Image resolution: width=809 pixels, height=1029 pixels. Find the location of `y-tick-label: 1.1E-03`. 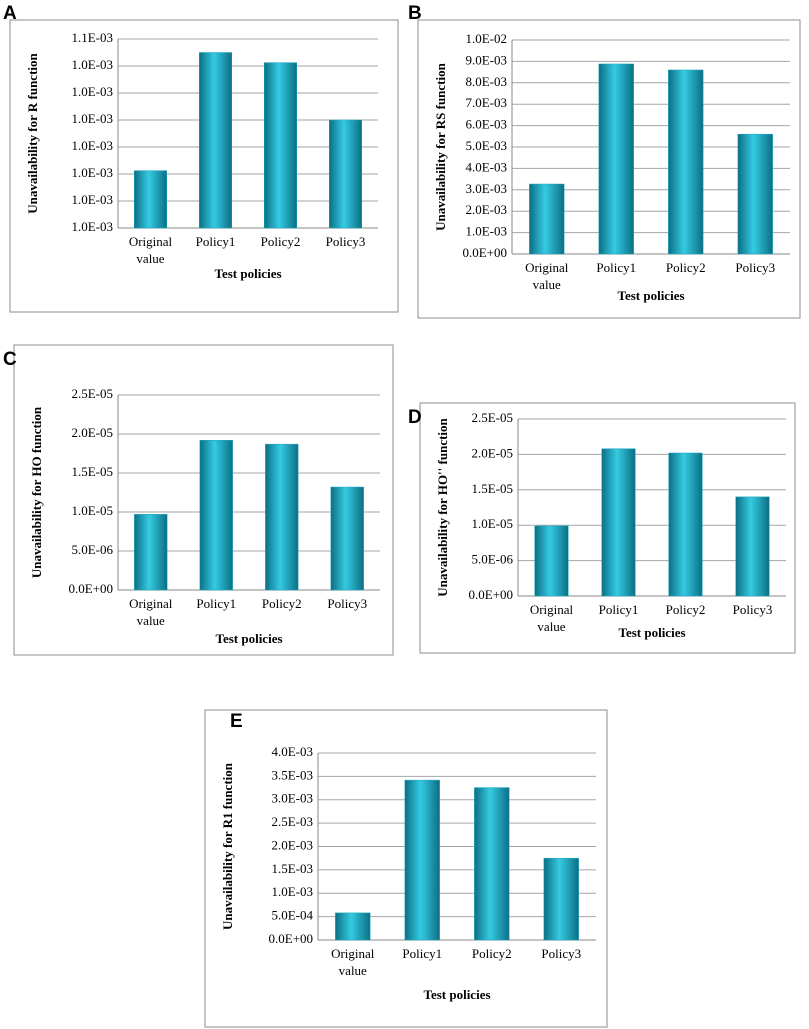

y-tick-label: 1.1E-03 is located at coordinates (92, 37).